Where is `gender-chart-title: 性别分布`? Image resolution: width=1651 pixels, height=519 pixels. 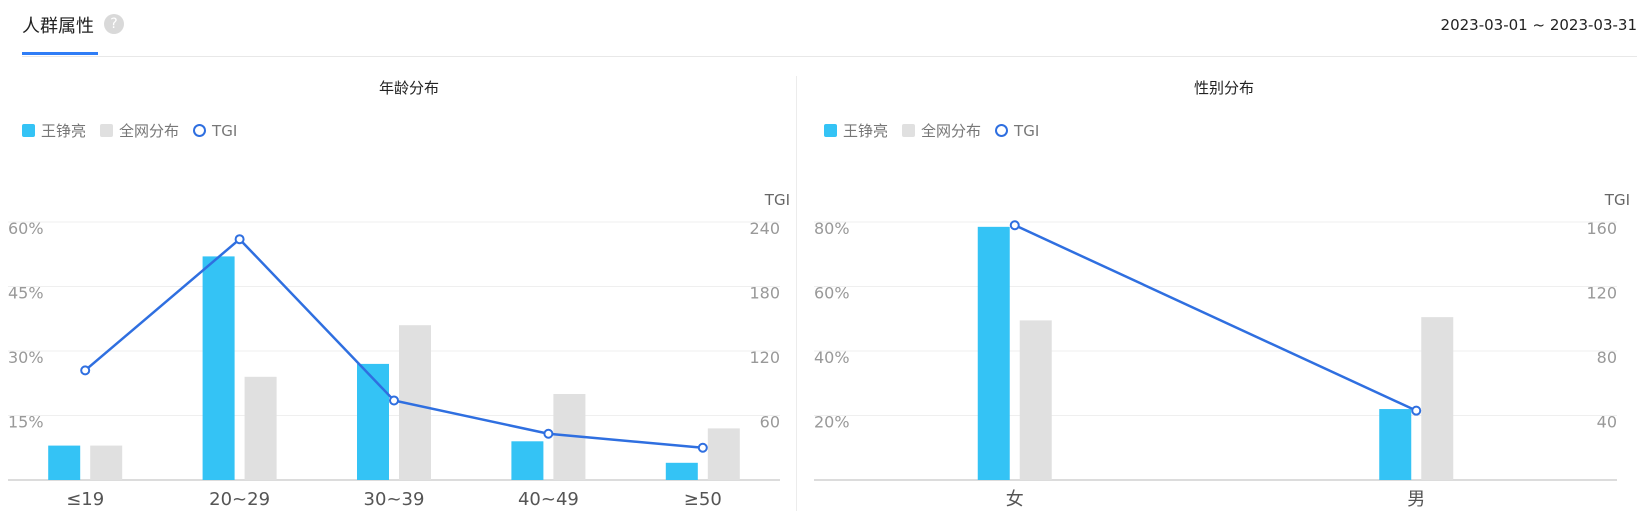
gender-chart-title: 性别分布 is located at coordinates (1223, 88).